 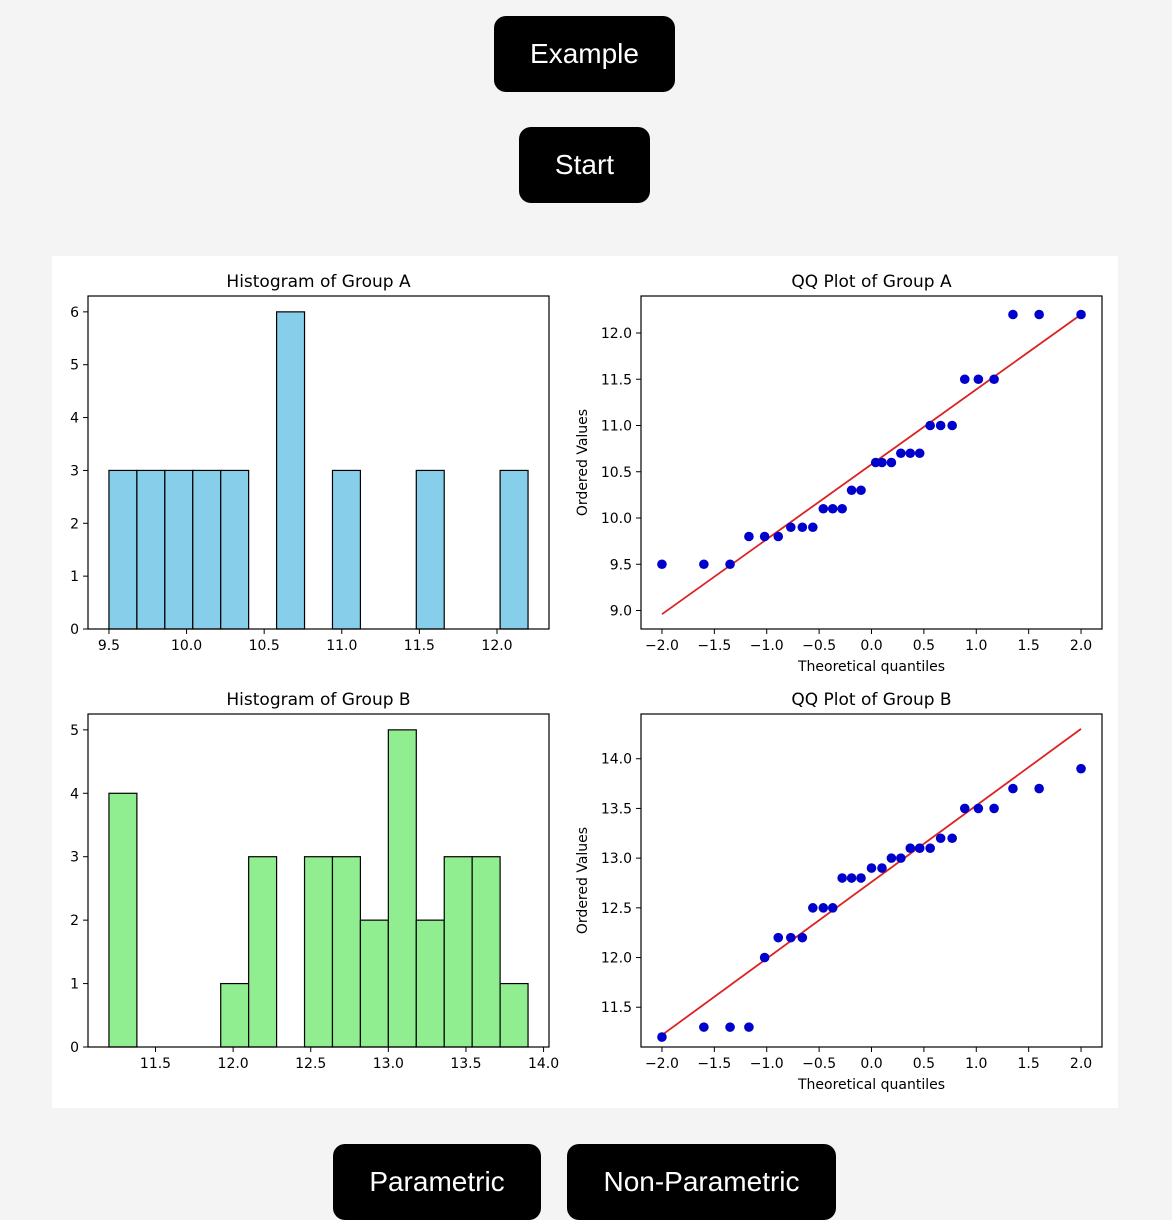 I want to click on x-tick-label: −1.0, so click(x=767, y=1064).